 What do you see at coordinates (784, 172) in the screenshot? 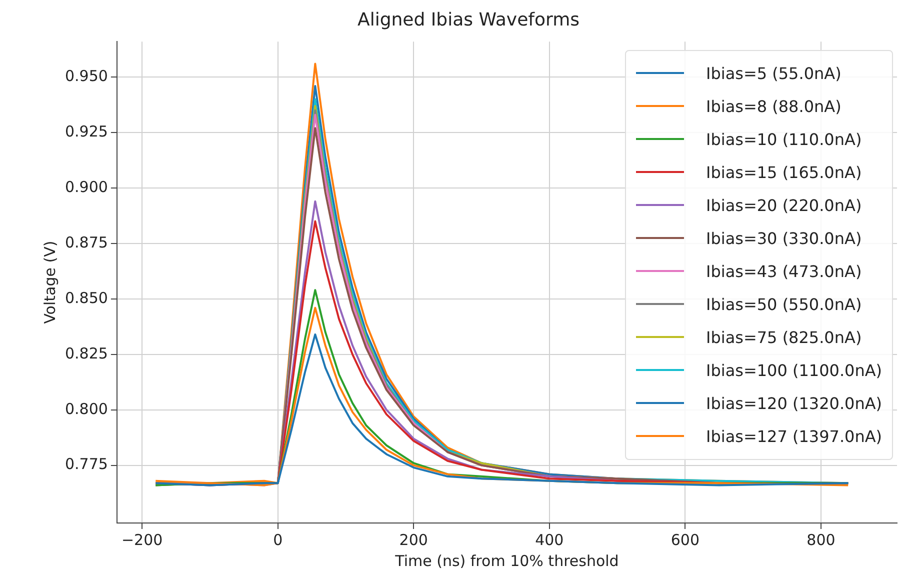
I see `legend-label: Ibias=15 (165.0nA)` at bounding box center [784, 172].